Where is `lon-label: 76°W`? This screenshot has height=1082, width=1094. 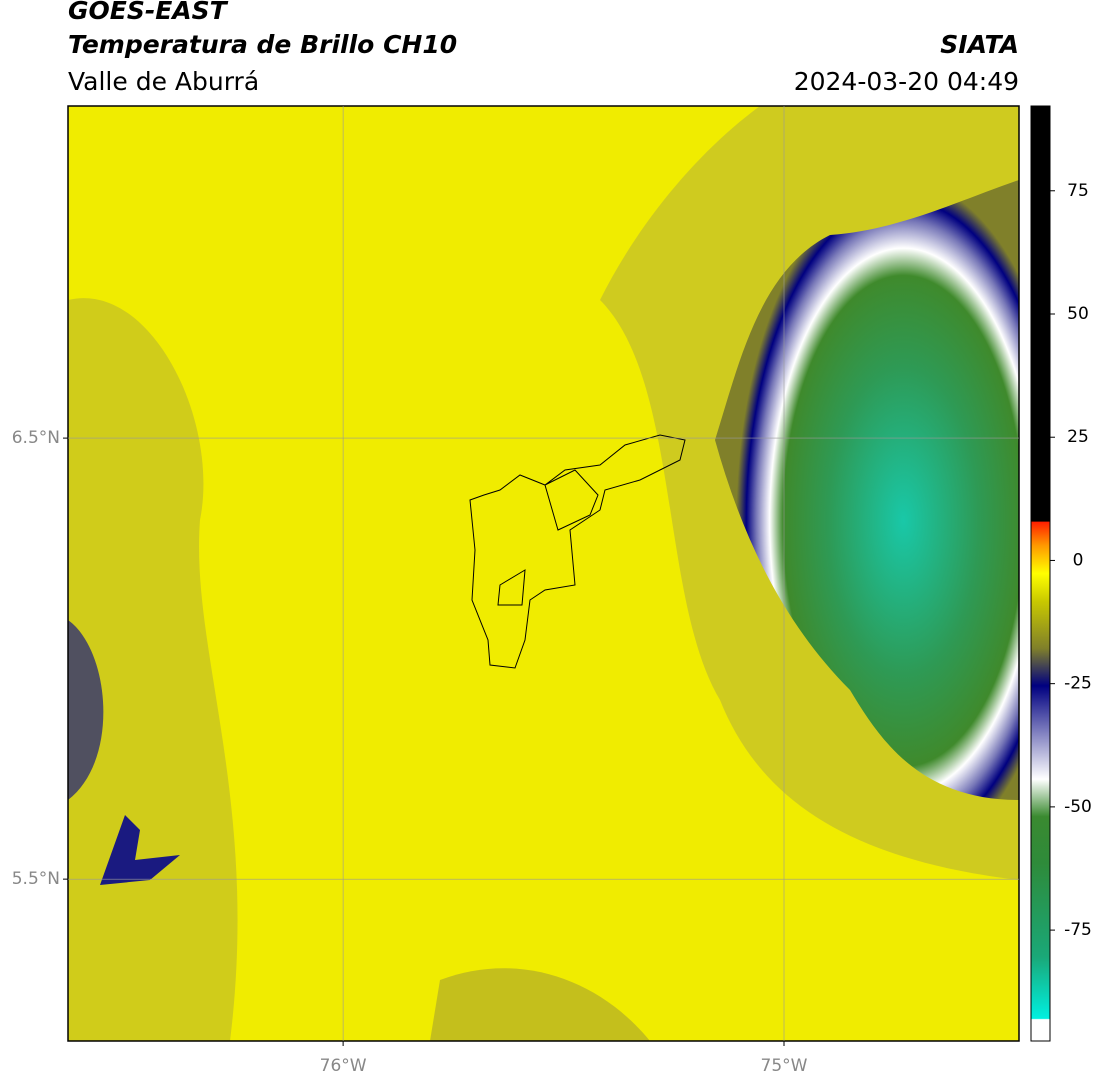 lon-label: 76°W is located at coordinates (343, 1066).